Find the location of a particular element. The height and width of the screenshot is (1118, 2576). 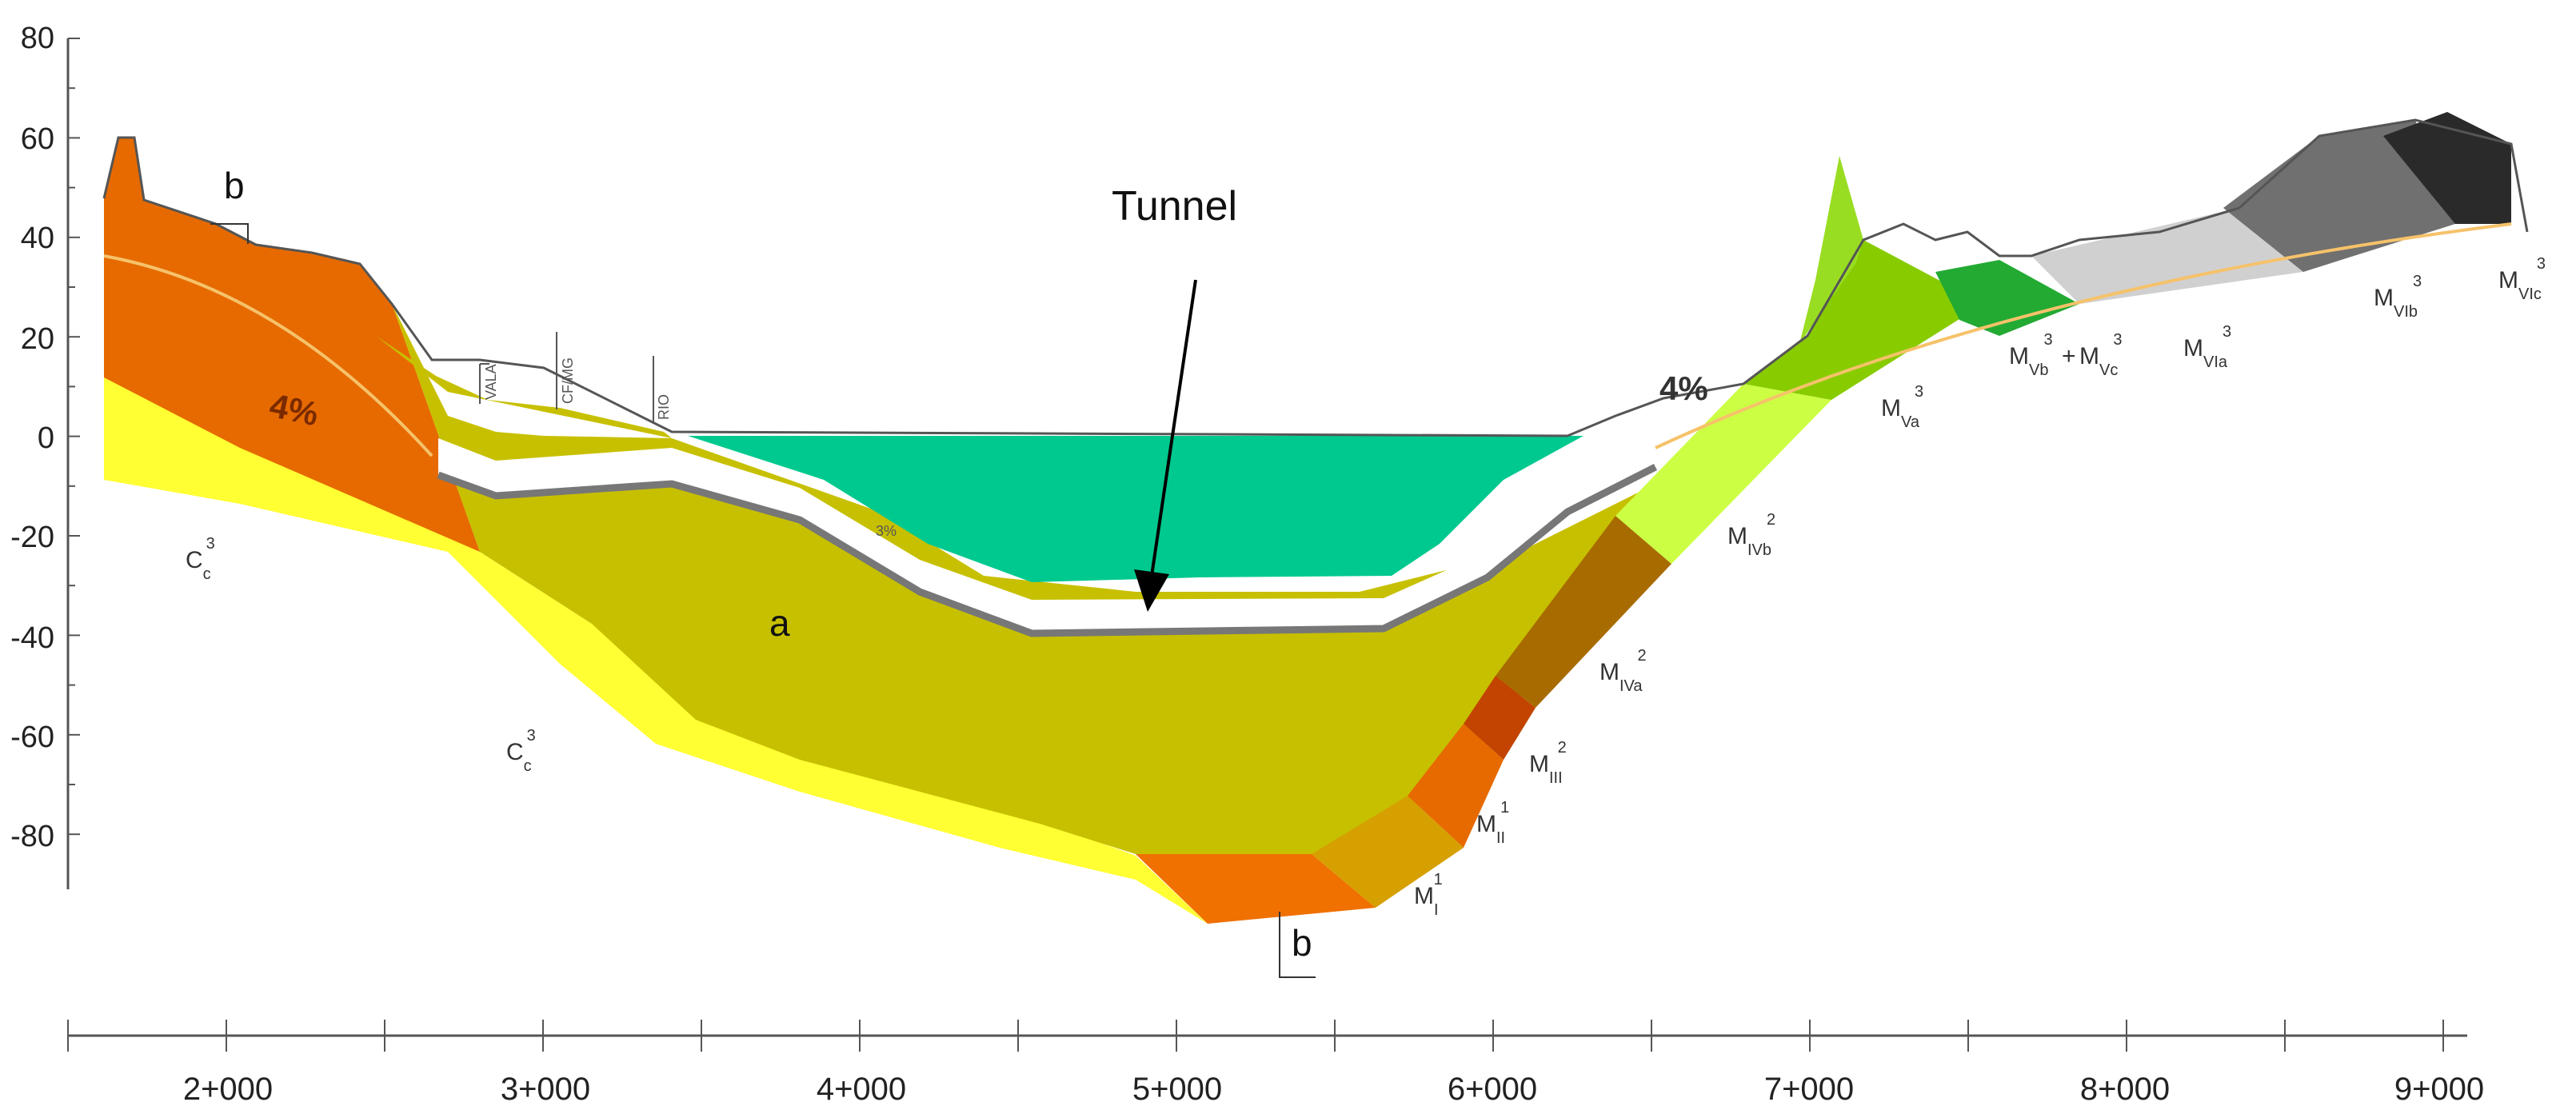

svg-text: MIII2 is located at coordinates (1548, 763).